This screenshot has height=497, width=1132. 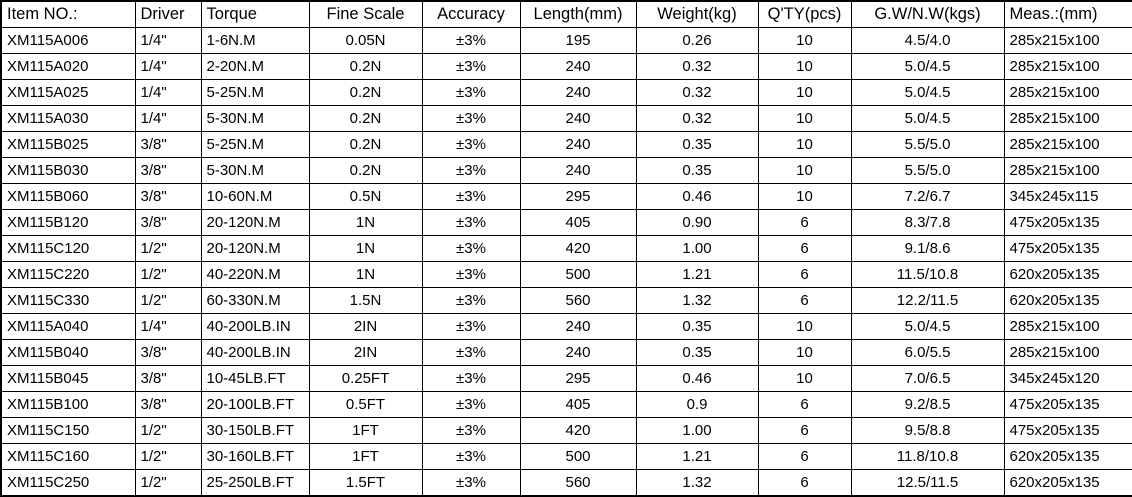 What do you see at coordinates (578, 248) in the screenshot?
I see `cell: 420` at bounding box center [578, 248].